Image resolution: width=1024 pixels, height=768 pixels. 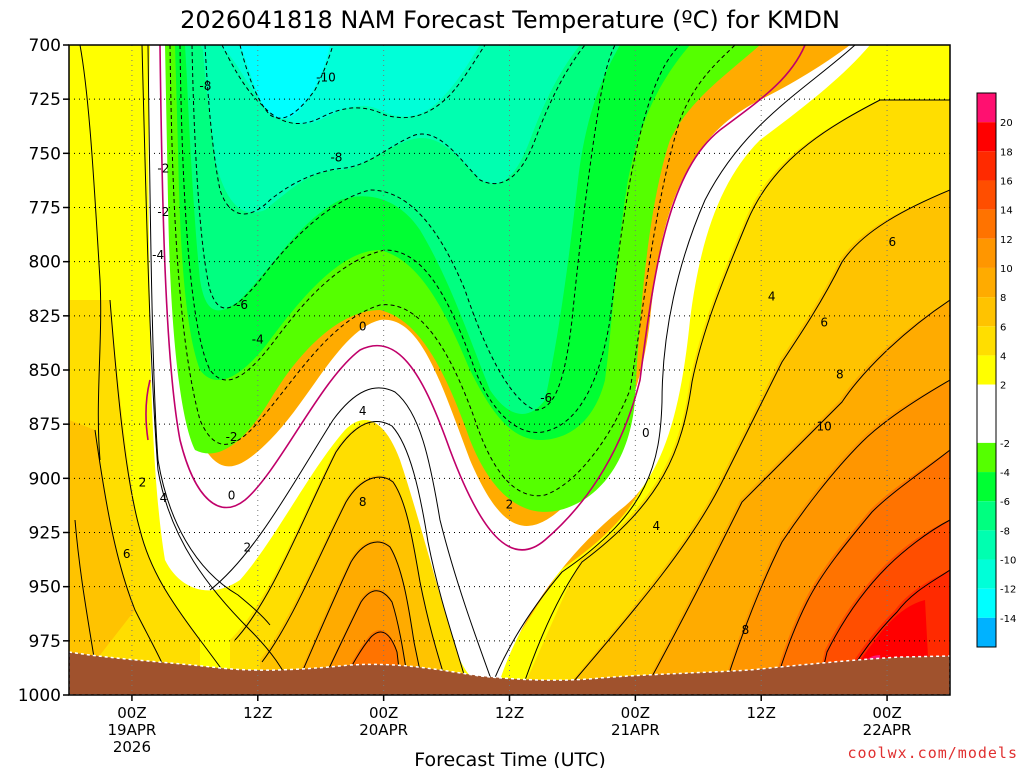 What do you see at coordinates (1005, 473) in the screenshot?
I see `colorbar-label: -4` at bounding box center [1005, 473].